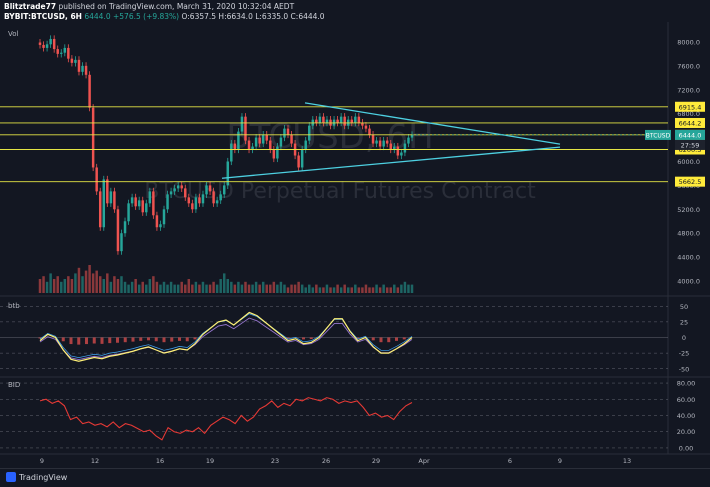 This screenshot has height=487, width=710. What do you see at coordinates (688, 210) in the screenshot?
I see `y-tick-label: 5200.0` at bounding box center [688, 210].